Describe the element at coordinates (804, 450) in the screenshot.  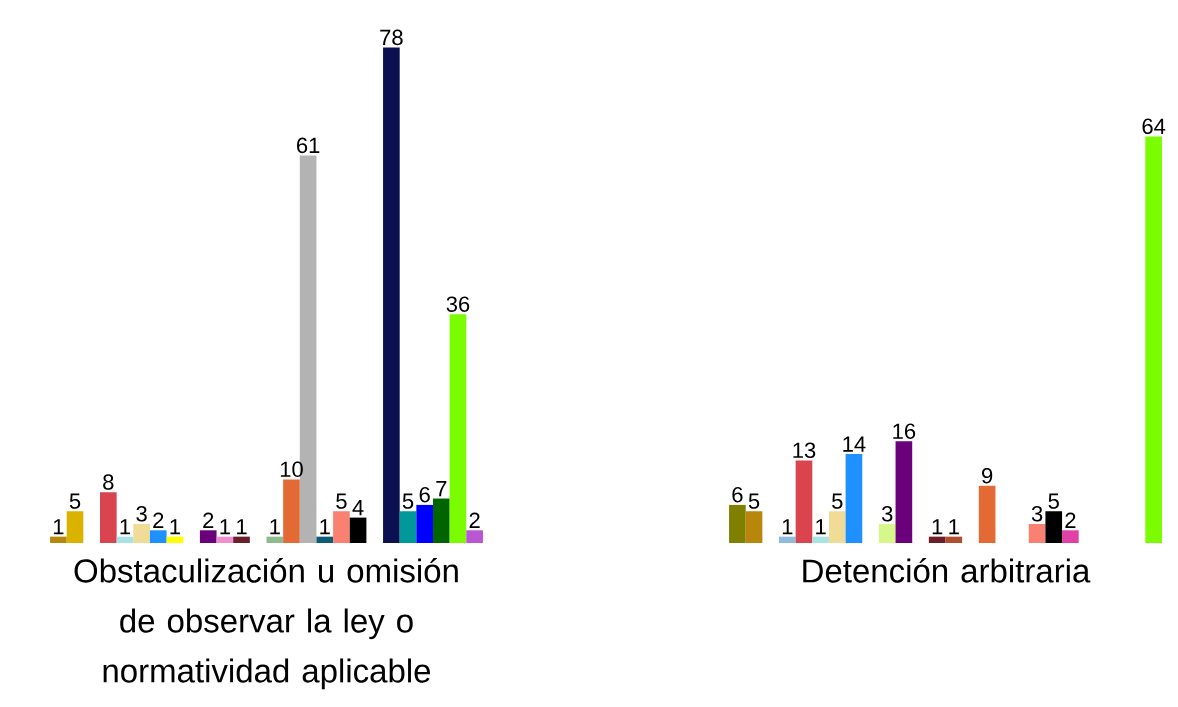
I see `data-label: 13` at that location.